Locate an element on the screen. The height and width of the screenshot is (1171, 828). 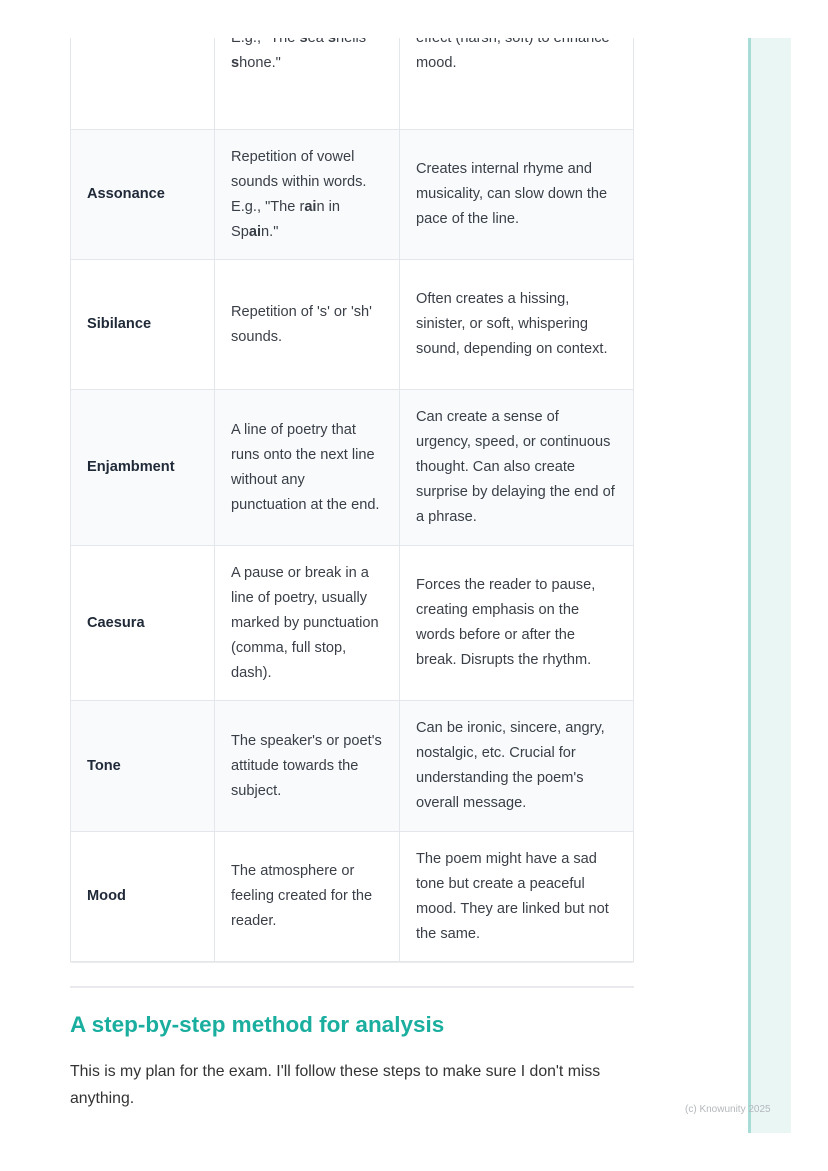
term-cell: Assonance is located at coordinates (142, 194).